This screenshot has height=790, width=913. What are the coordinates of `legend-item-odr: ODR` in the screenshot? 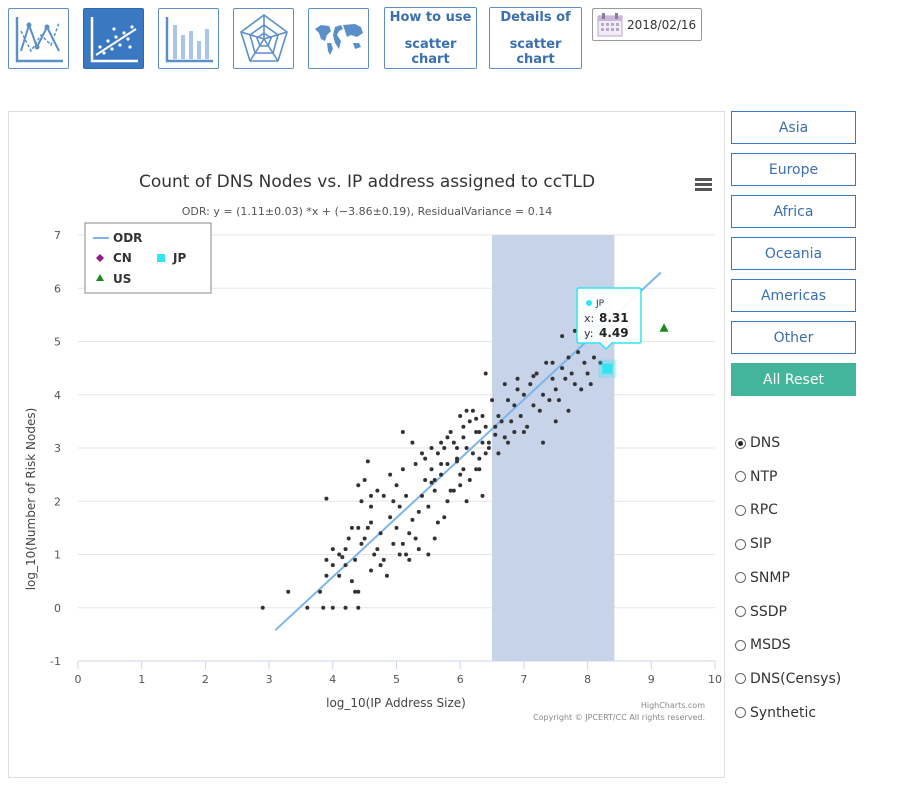 It's located at (117, 238).